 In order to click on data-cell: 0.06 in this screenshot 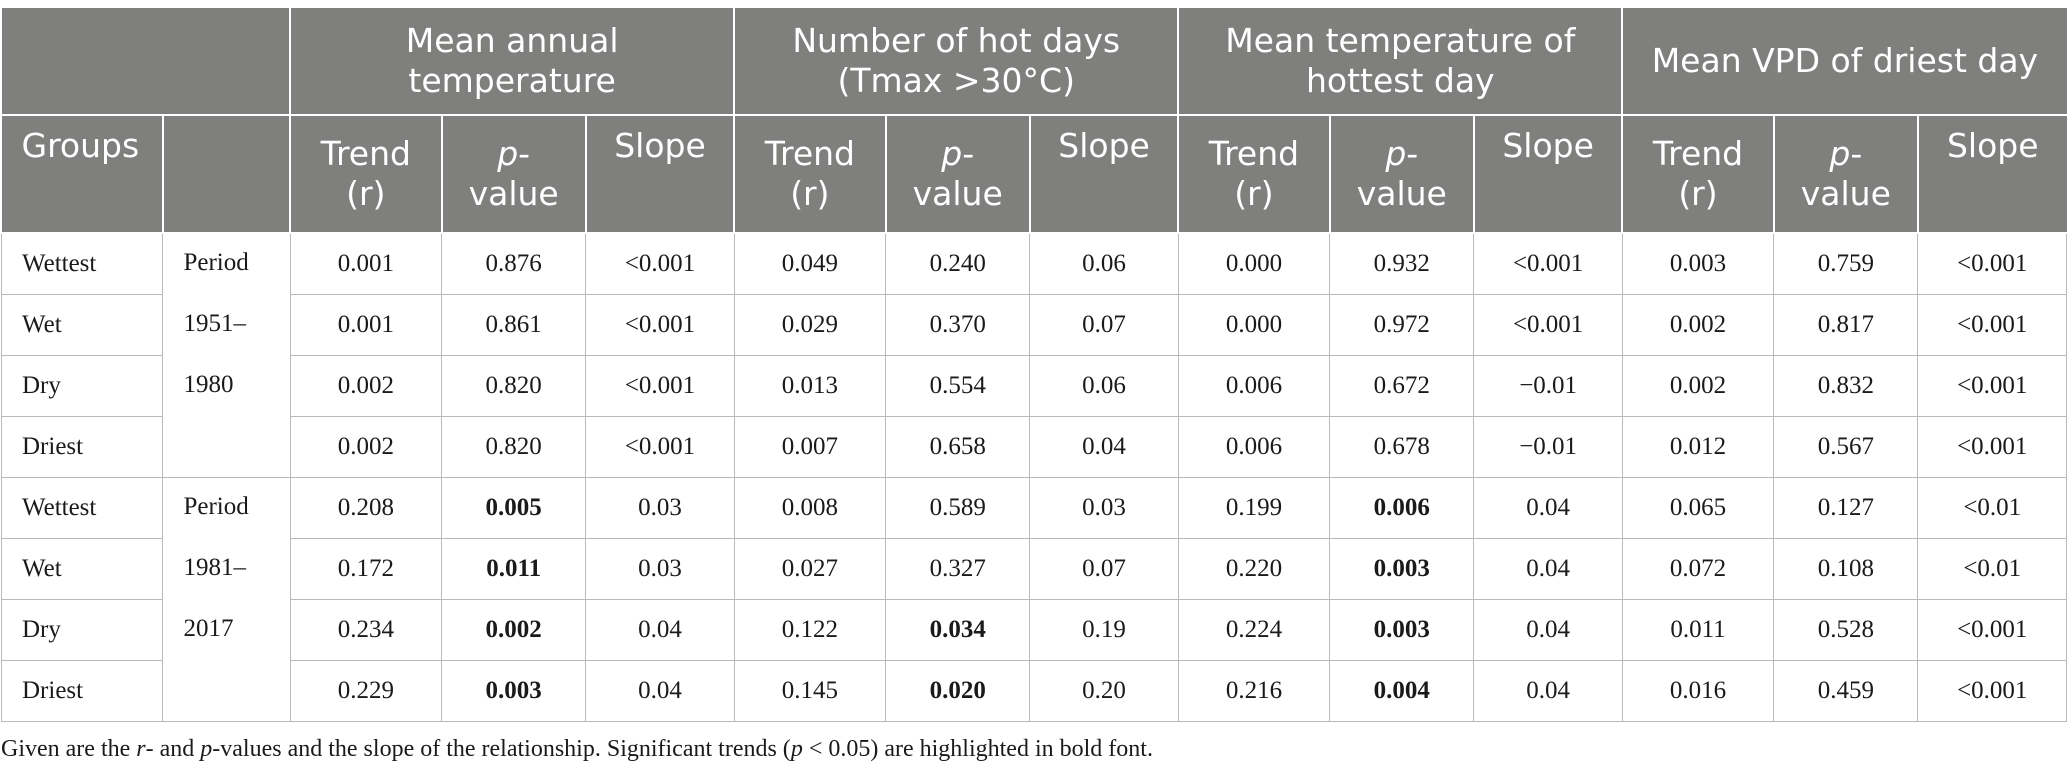, I will do `click(1104, 386)`.